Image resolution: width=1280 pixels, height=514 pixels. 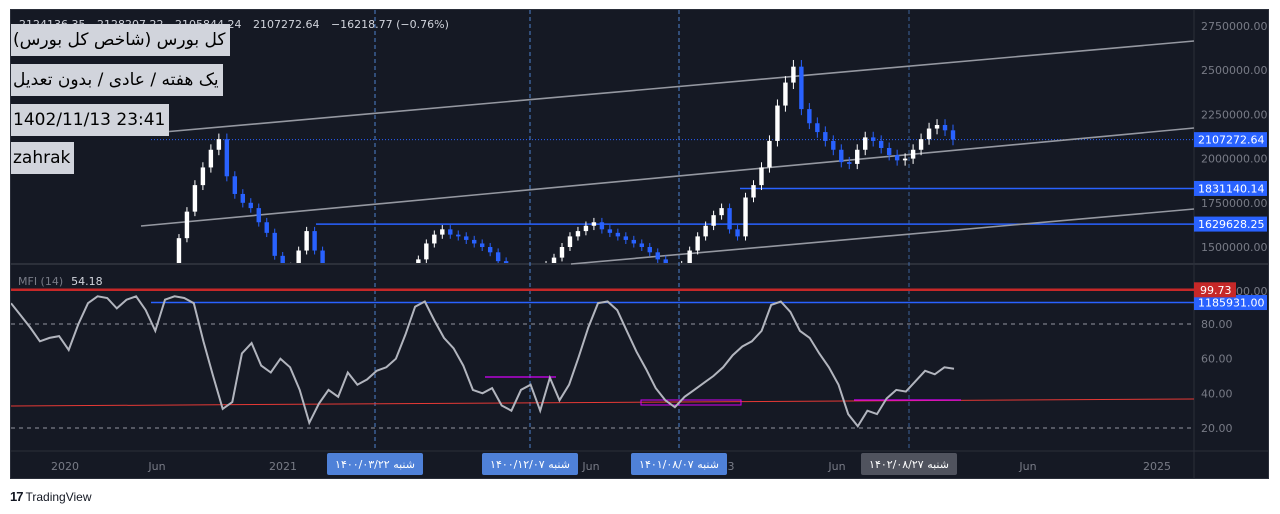 What do you see at coordinates (1234, 70) in the screenshot?
I see `price-axis-tick-label: 2500000.00` at bounding box center [1234, 70].